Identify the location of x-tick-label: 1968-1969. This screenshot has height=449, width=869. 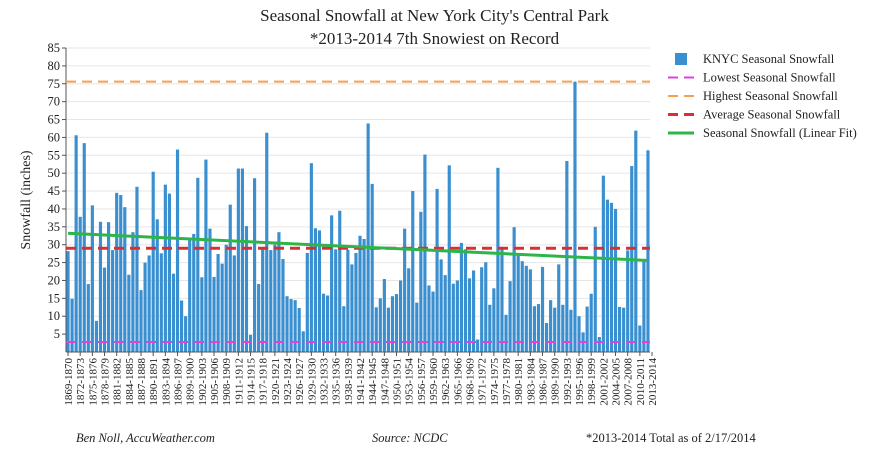
(471, 382).